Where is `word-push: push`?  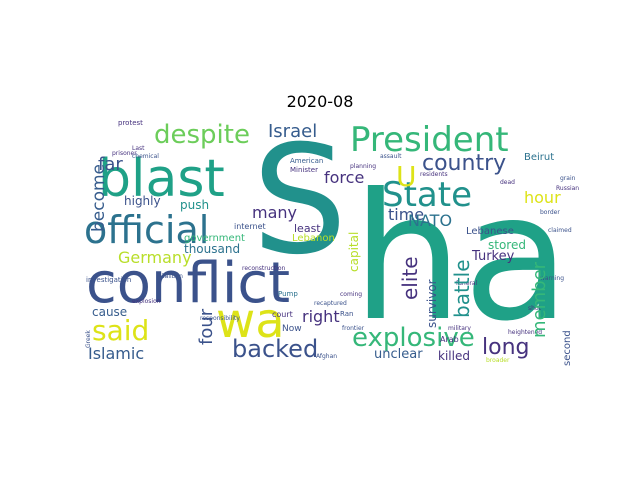
word-push: push is located at coordinates (194, 205).